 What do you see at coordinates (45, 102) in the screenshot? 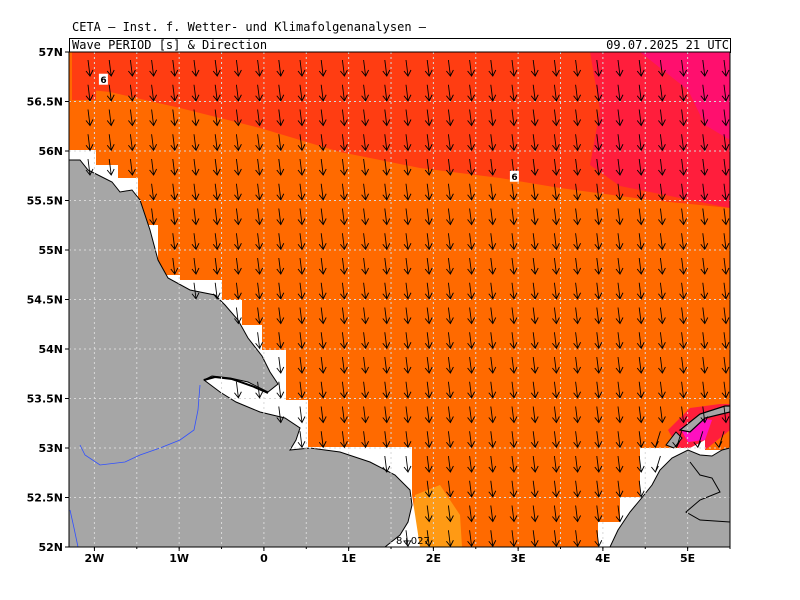
I see `lat-tick-label: 56.5N` at bounding box center [45, 102].